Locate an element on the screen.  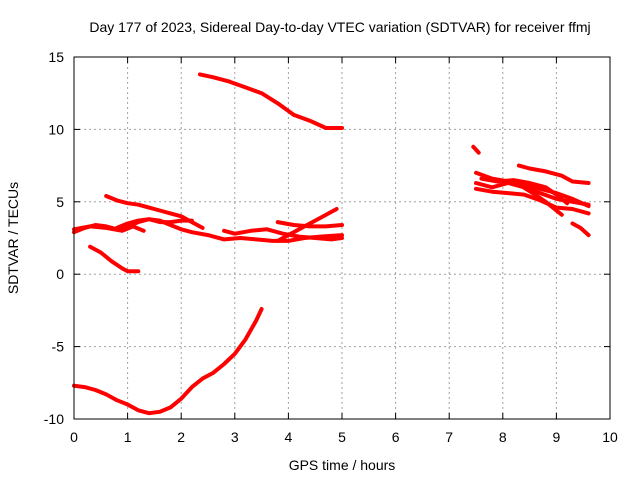
x-axis-label: GPS time / hours is located at coordinates (342, 465).